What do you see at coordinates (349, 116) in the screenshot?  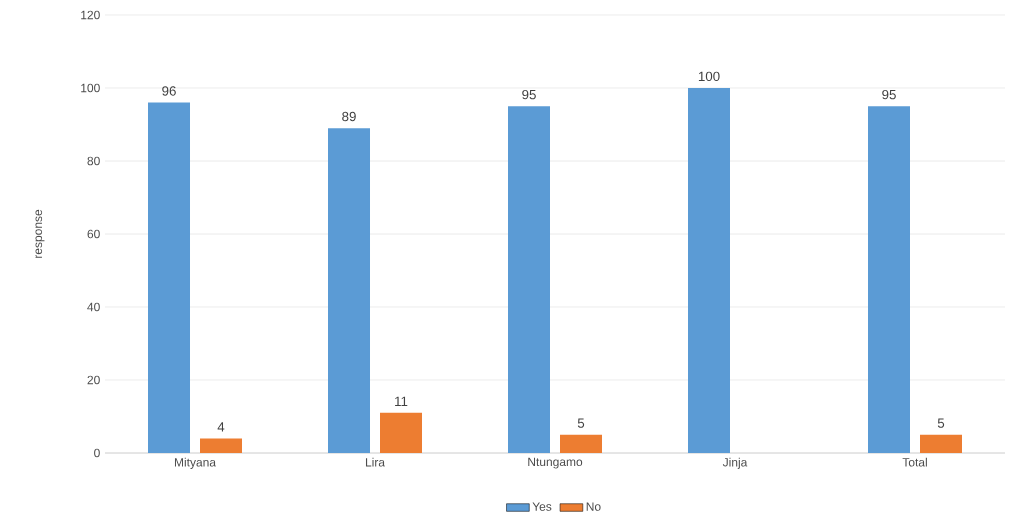 I see `data-label: 89` at bounding box center [349, 116].